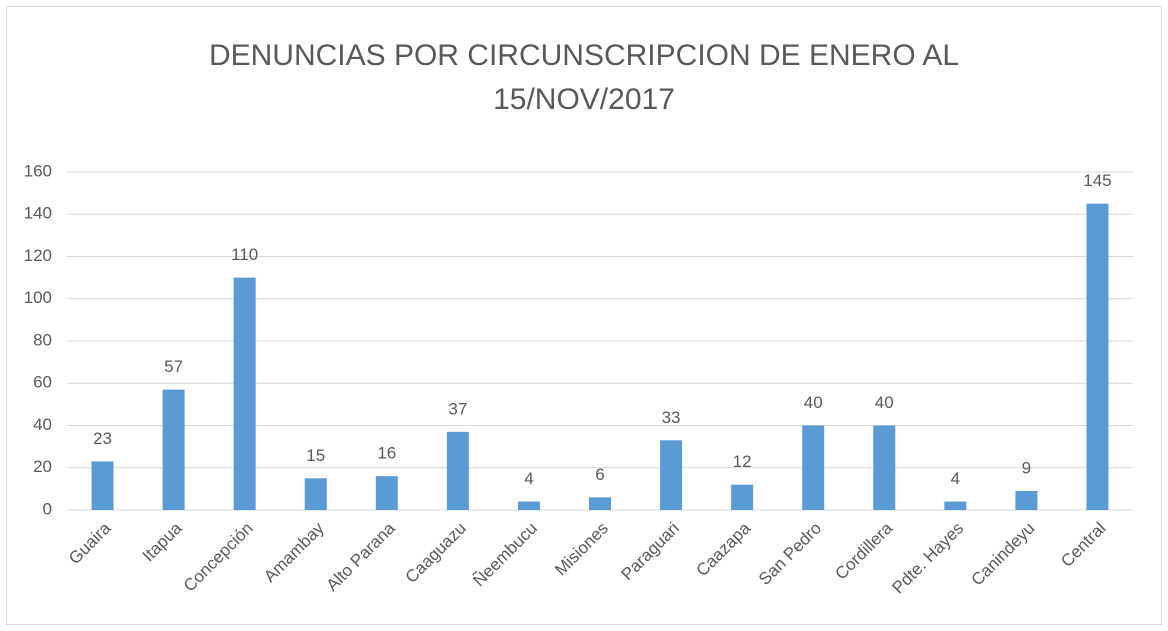 Image resolution: width=1168 pixels, height=631 pixels. I want to click on value-label: 57, so click(173, 366).